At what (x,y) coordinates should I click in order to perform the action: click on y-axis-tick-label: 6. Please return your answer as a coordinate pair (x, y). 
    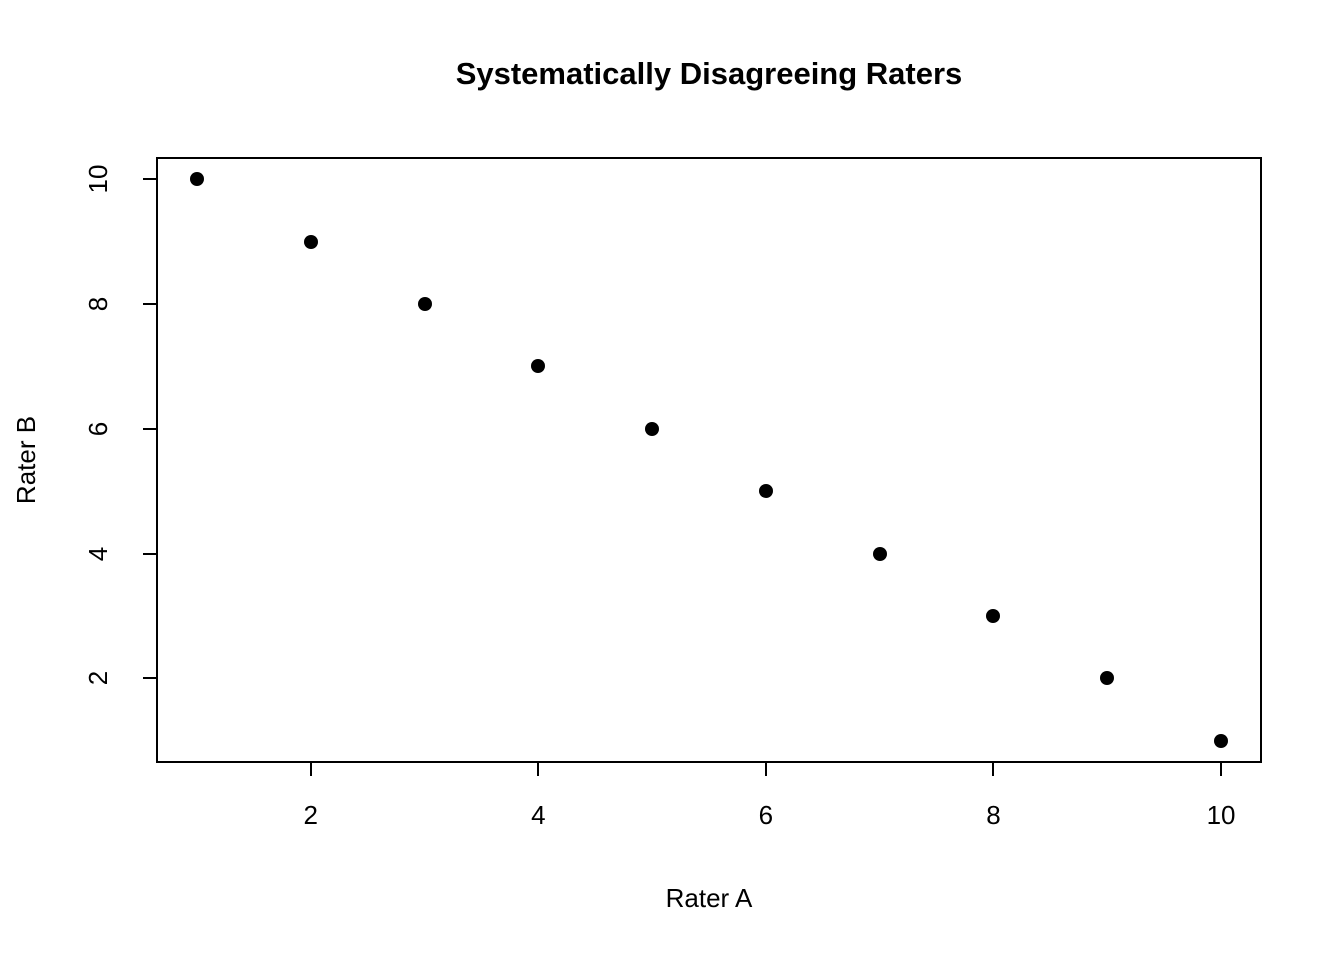
    Looking at the image, I should click on (98, 429).